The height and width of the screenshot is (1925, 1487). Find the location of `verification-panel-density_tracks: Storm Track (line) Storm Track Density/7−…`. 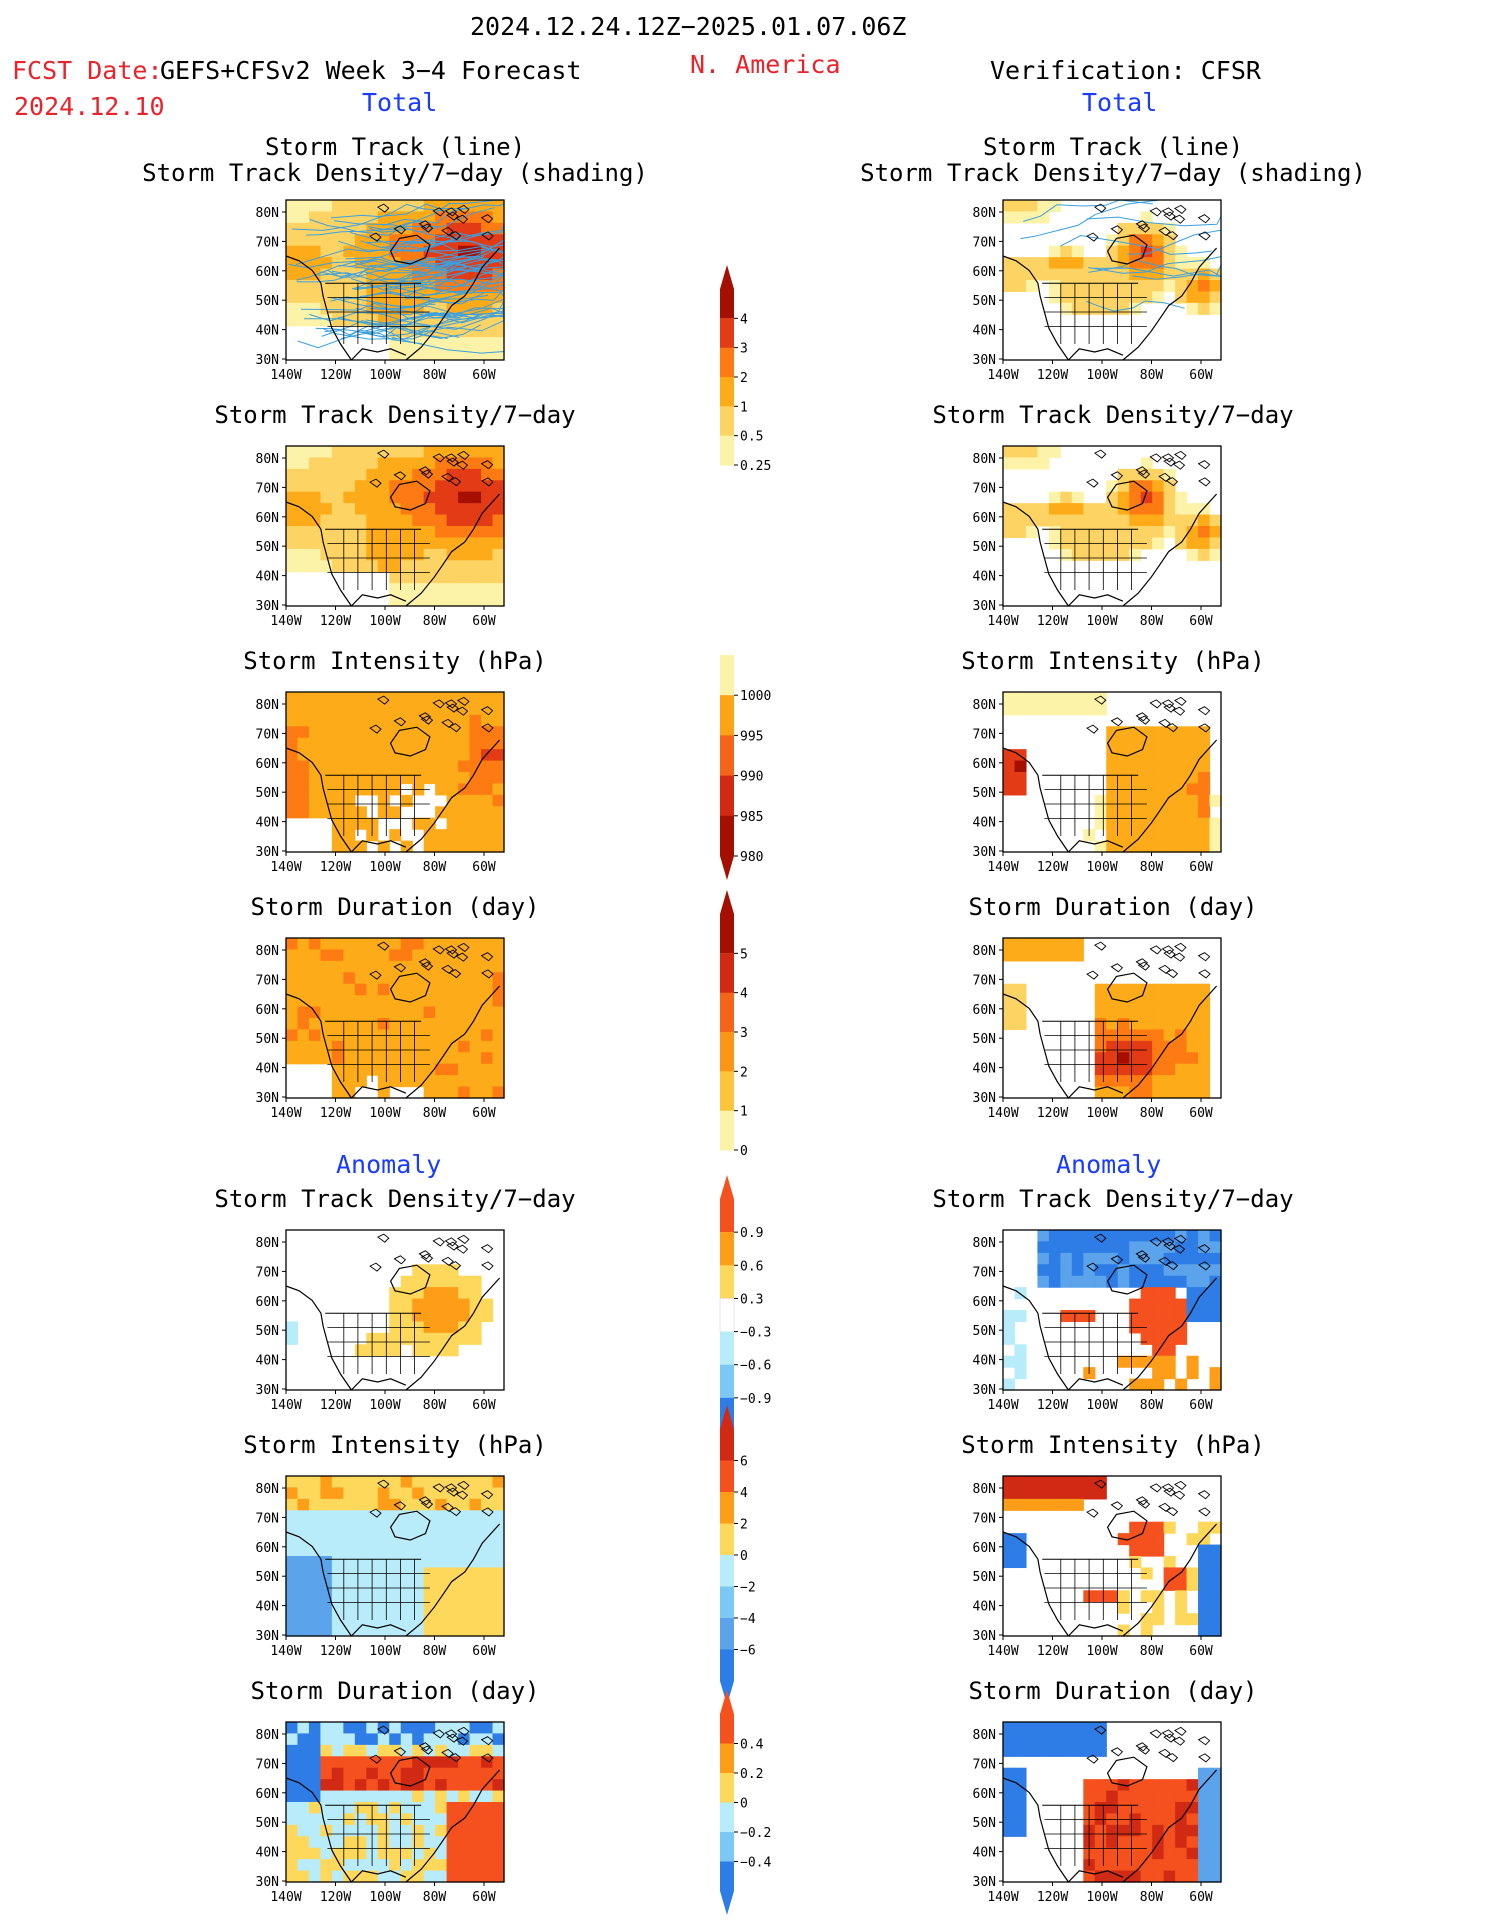

verification-panel-density_tracks: Storm Track (line) Storm Track Density/7−… is located at coordinates (1113, 265).